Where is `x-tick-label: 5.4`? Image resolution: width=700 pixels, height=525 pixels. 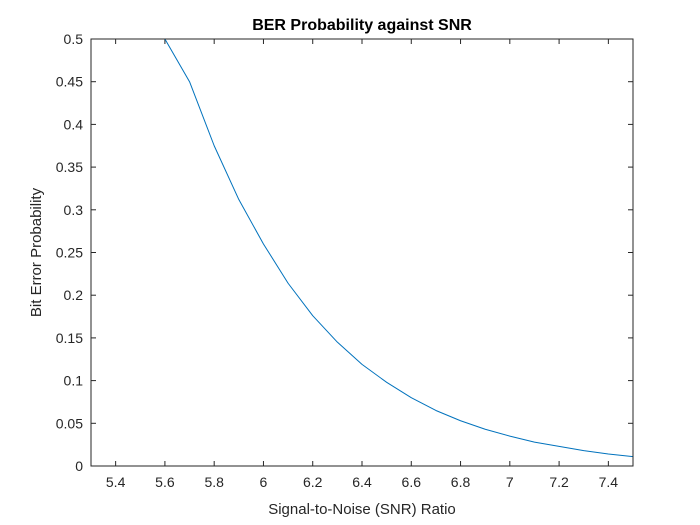
x-tick-label: 5.4 is located at coordinates (116, 482).